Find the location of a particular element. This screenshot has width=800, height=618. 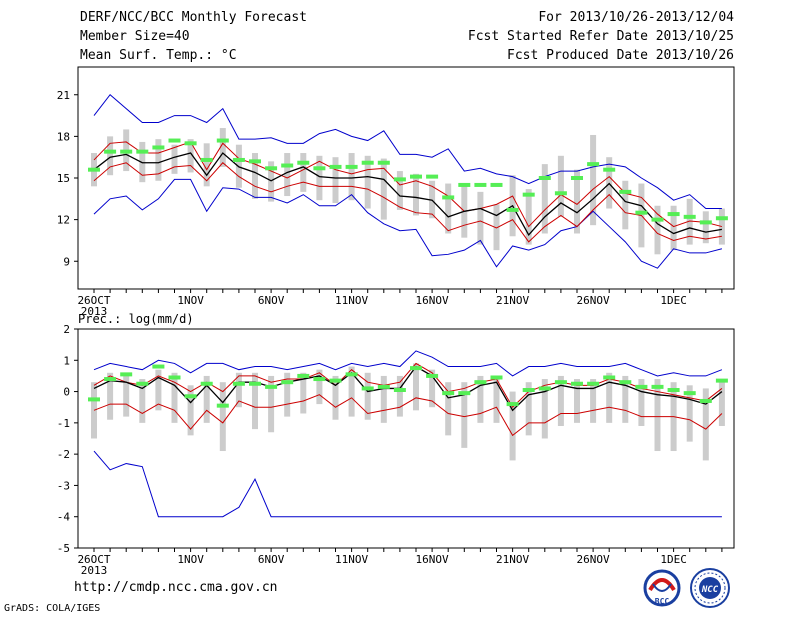

ensemble-min-line is located at coordinates (408, 223).